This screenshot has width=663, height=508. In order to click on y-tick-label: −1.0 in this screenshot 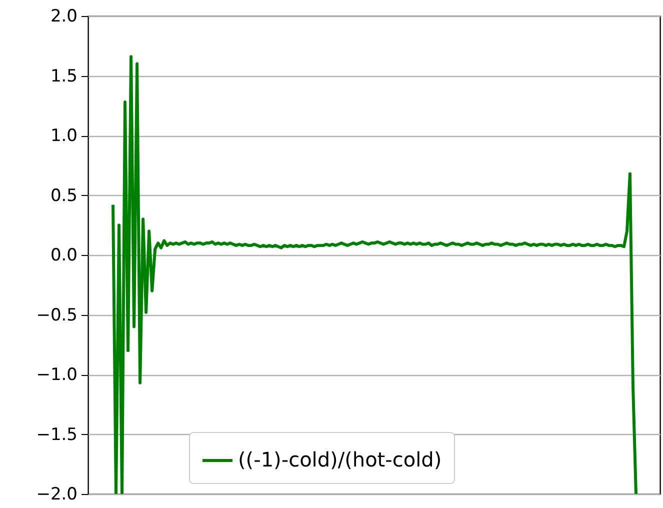, I will do `click(57, 375)`.